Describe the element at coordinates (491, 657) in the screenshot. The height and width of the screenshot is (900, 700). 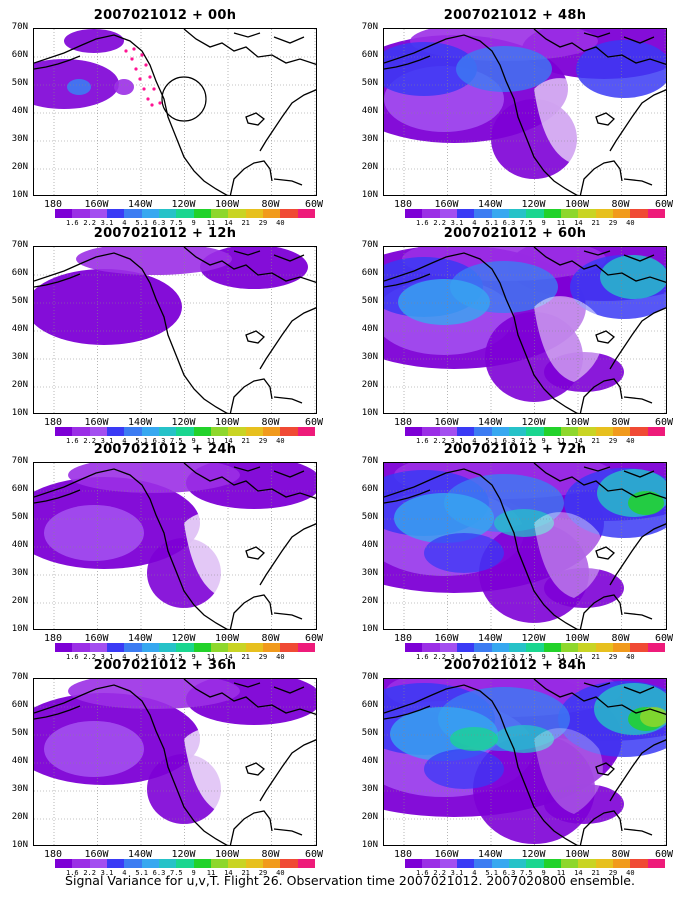
I see `colorbar-label: 5.1` at that location.